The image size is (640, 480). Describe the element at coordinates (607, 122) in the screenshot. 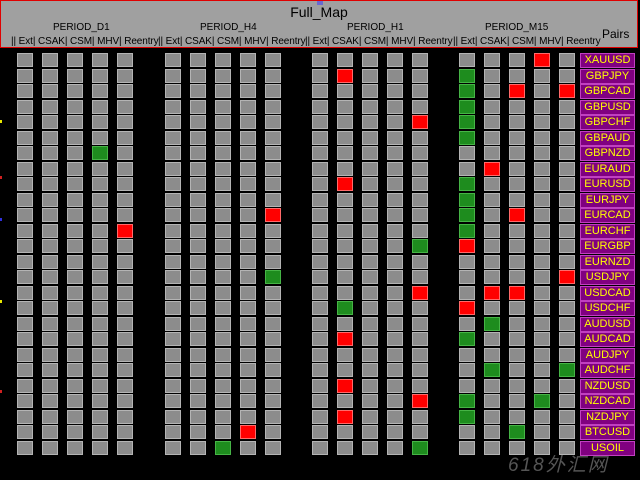

I see `pair-label: GBPCHF` at that location.